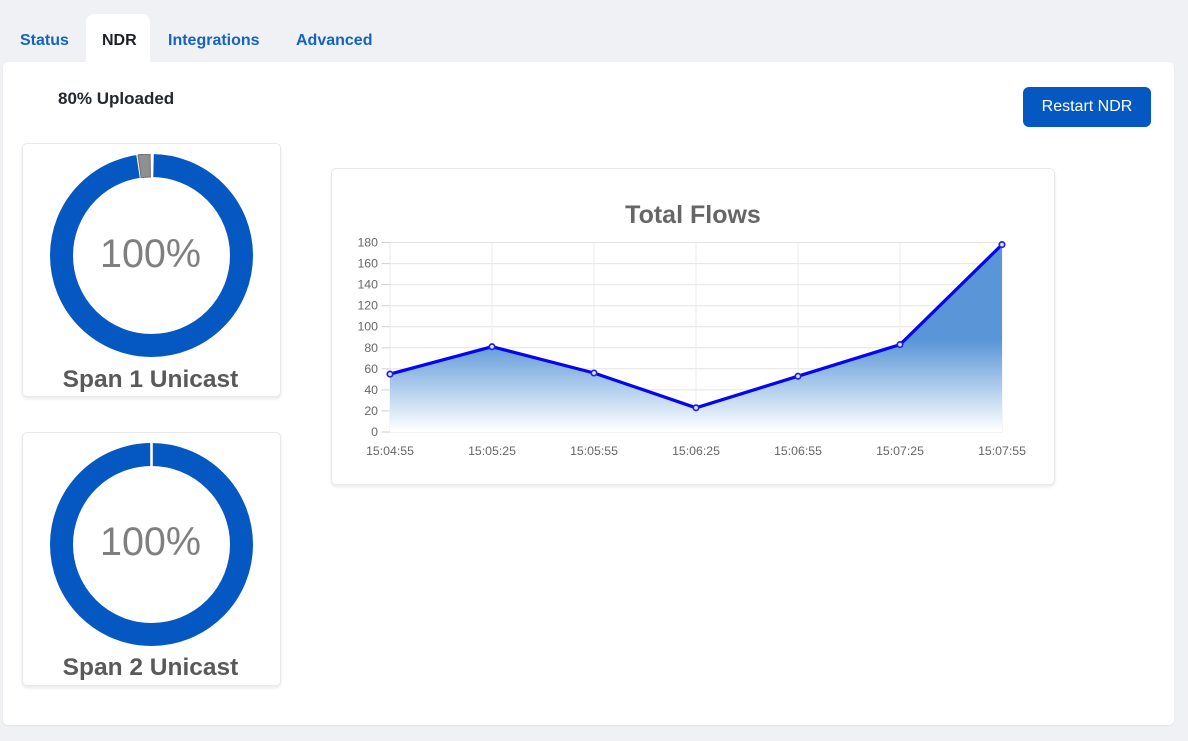 Image resolution: width=1188 pixels, height=741 pixels. I want to click on svg-text: 15:05:25, so click(492, 451).